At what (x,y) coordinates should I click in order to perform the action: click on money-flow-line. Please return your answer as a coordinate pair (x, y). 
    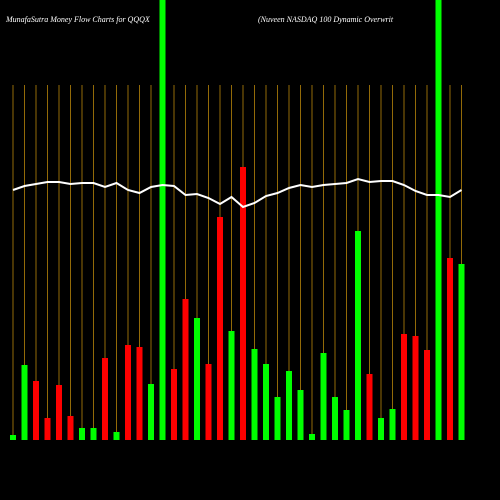
    Looking at the image, I should click on (237, 193).